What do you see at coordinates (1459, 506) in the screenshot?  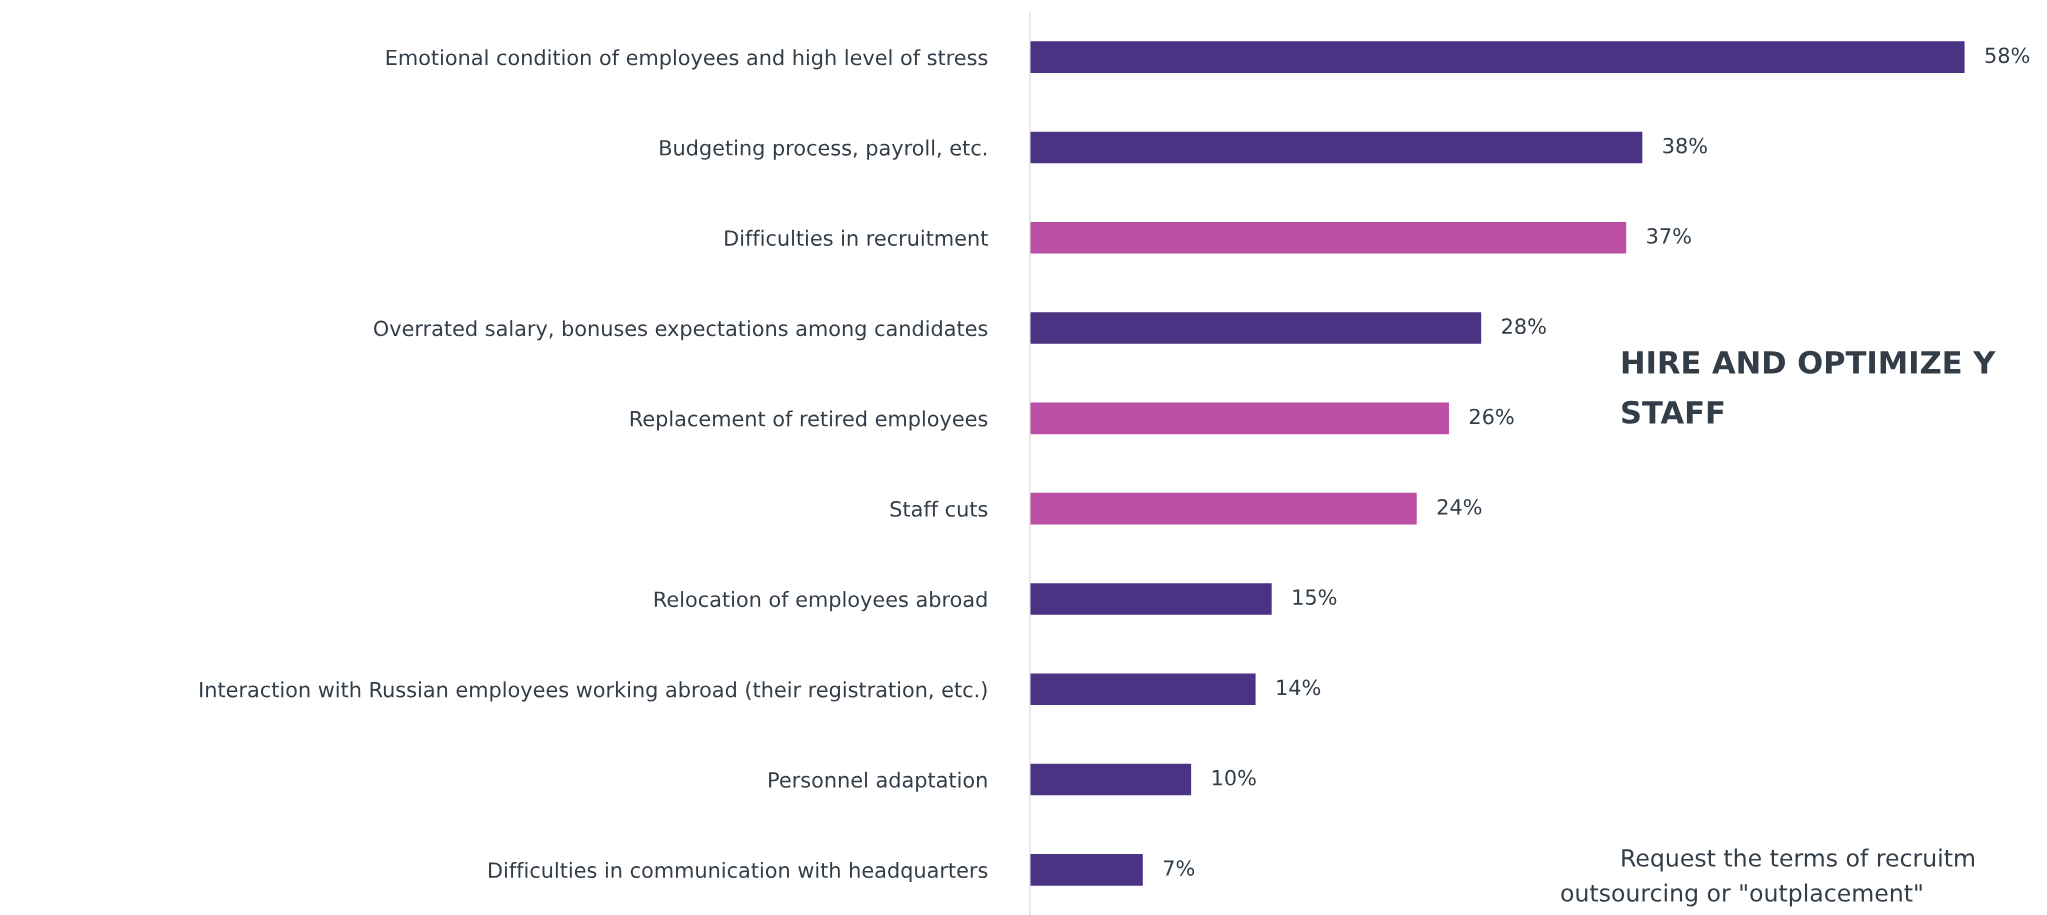 I see `data-label: 24%` at bounding box center [1459, 506].